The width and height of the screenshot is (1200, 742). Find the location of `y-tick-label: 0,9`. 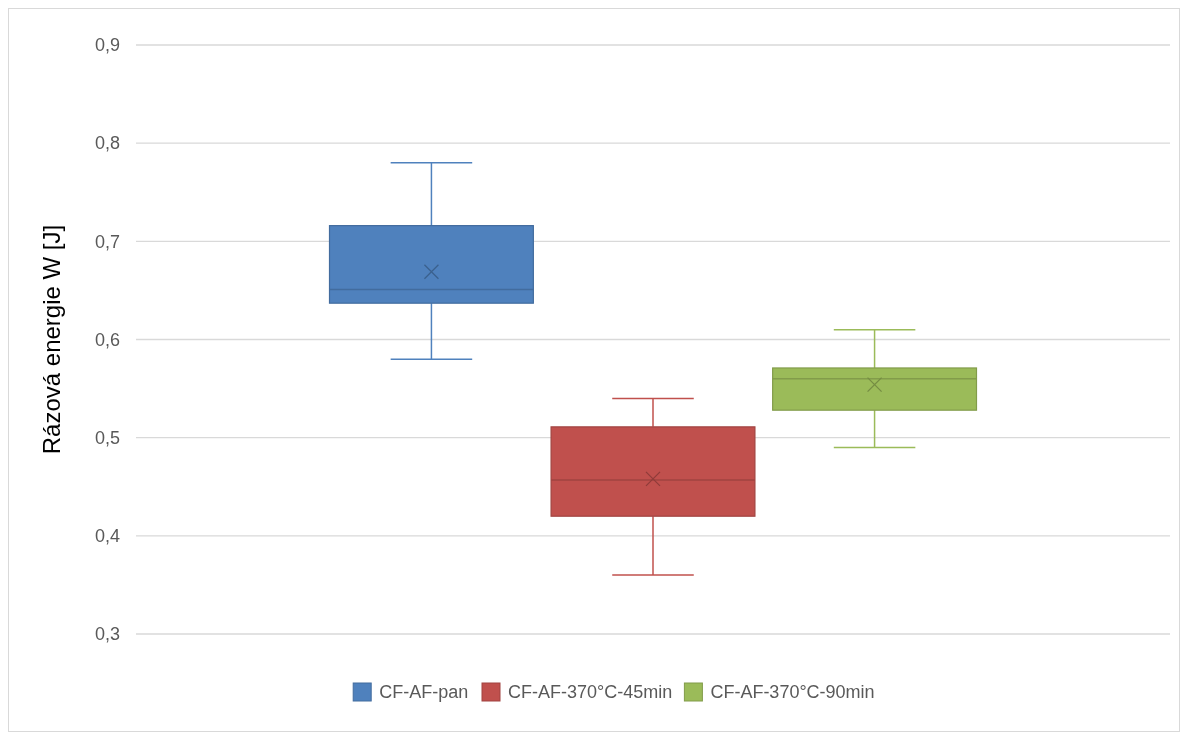

y-tick-label: 0,9 is located at coordinates (107, 45).